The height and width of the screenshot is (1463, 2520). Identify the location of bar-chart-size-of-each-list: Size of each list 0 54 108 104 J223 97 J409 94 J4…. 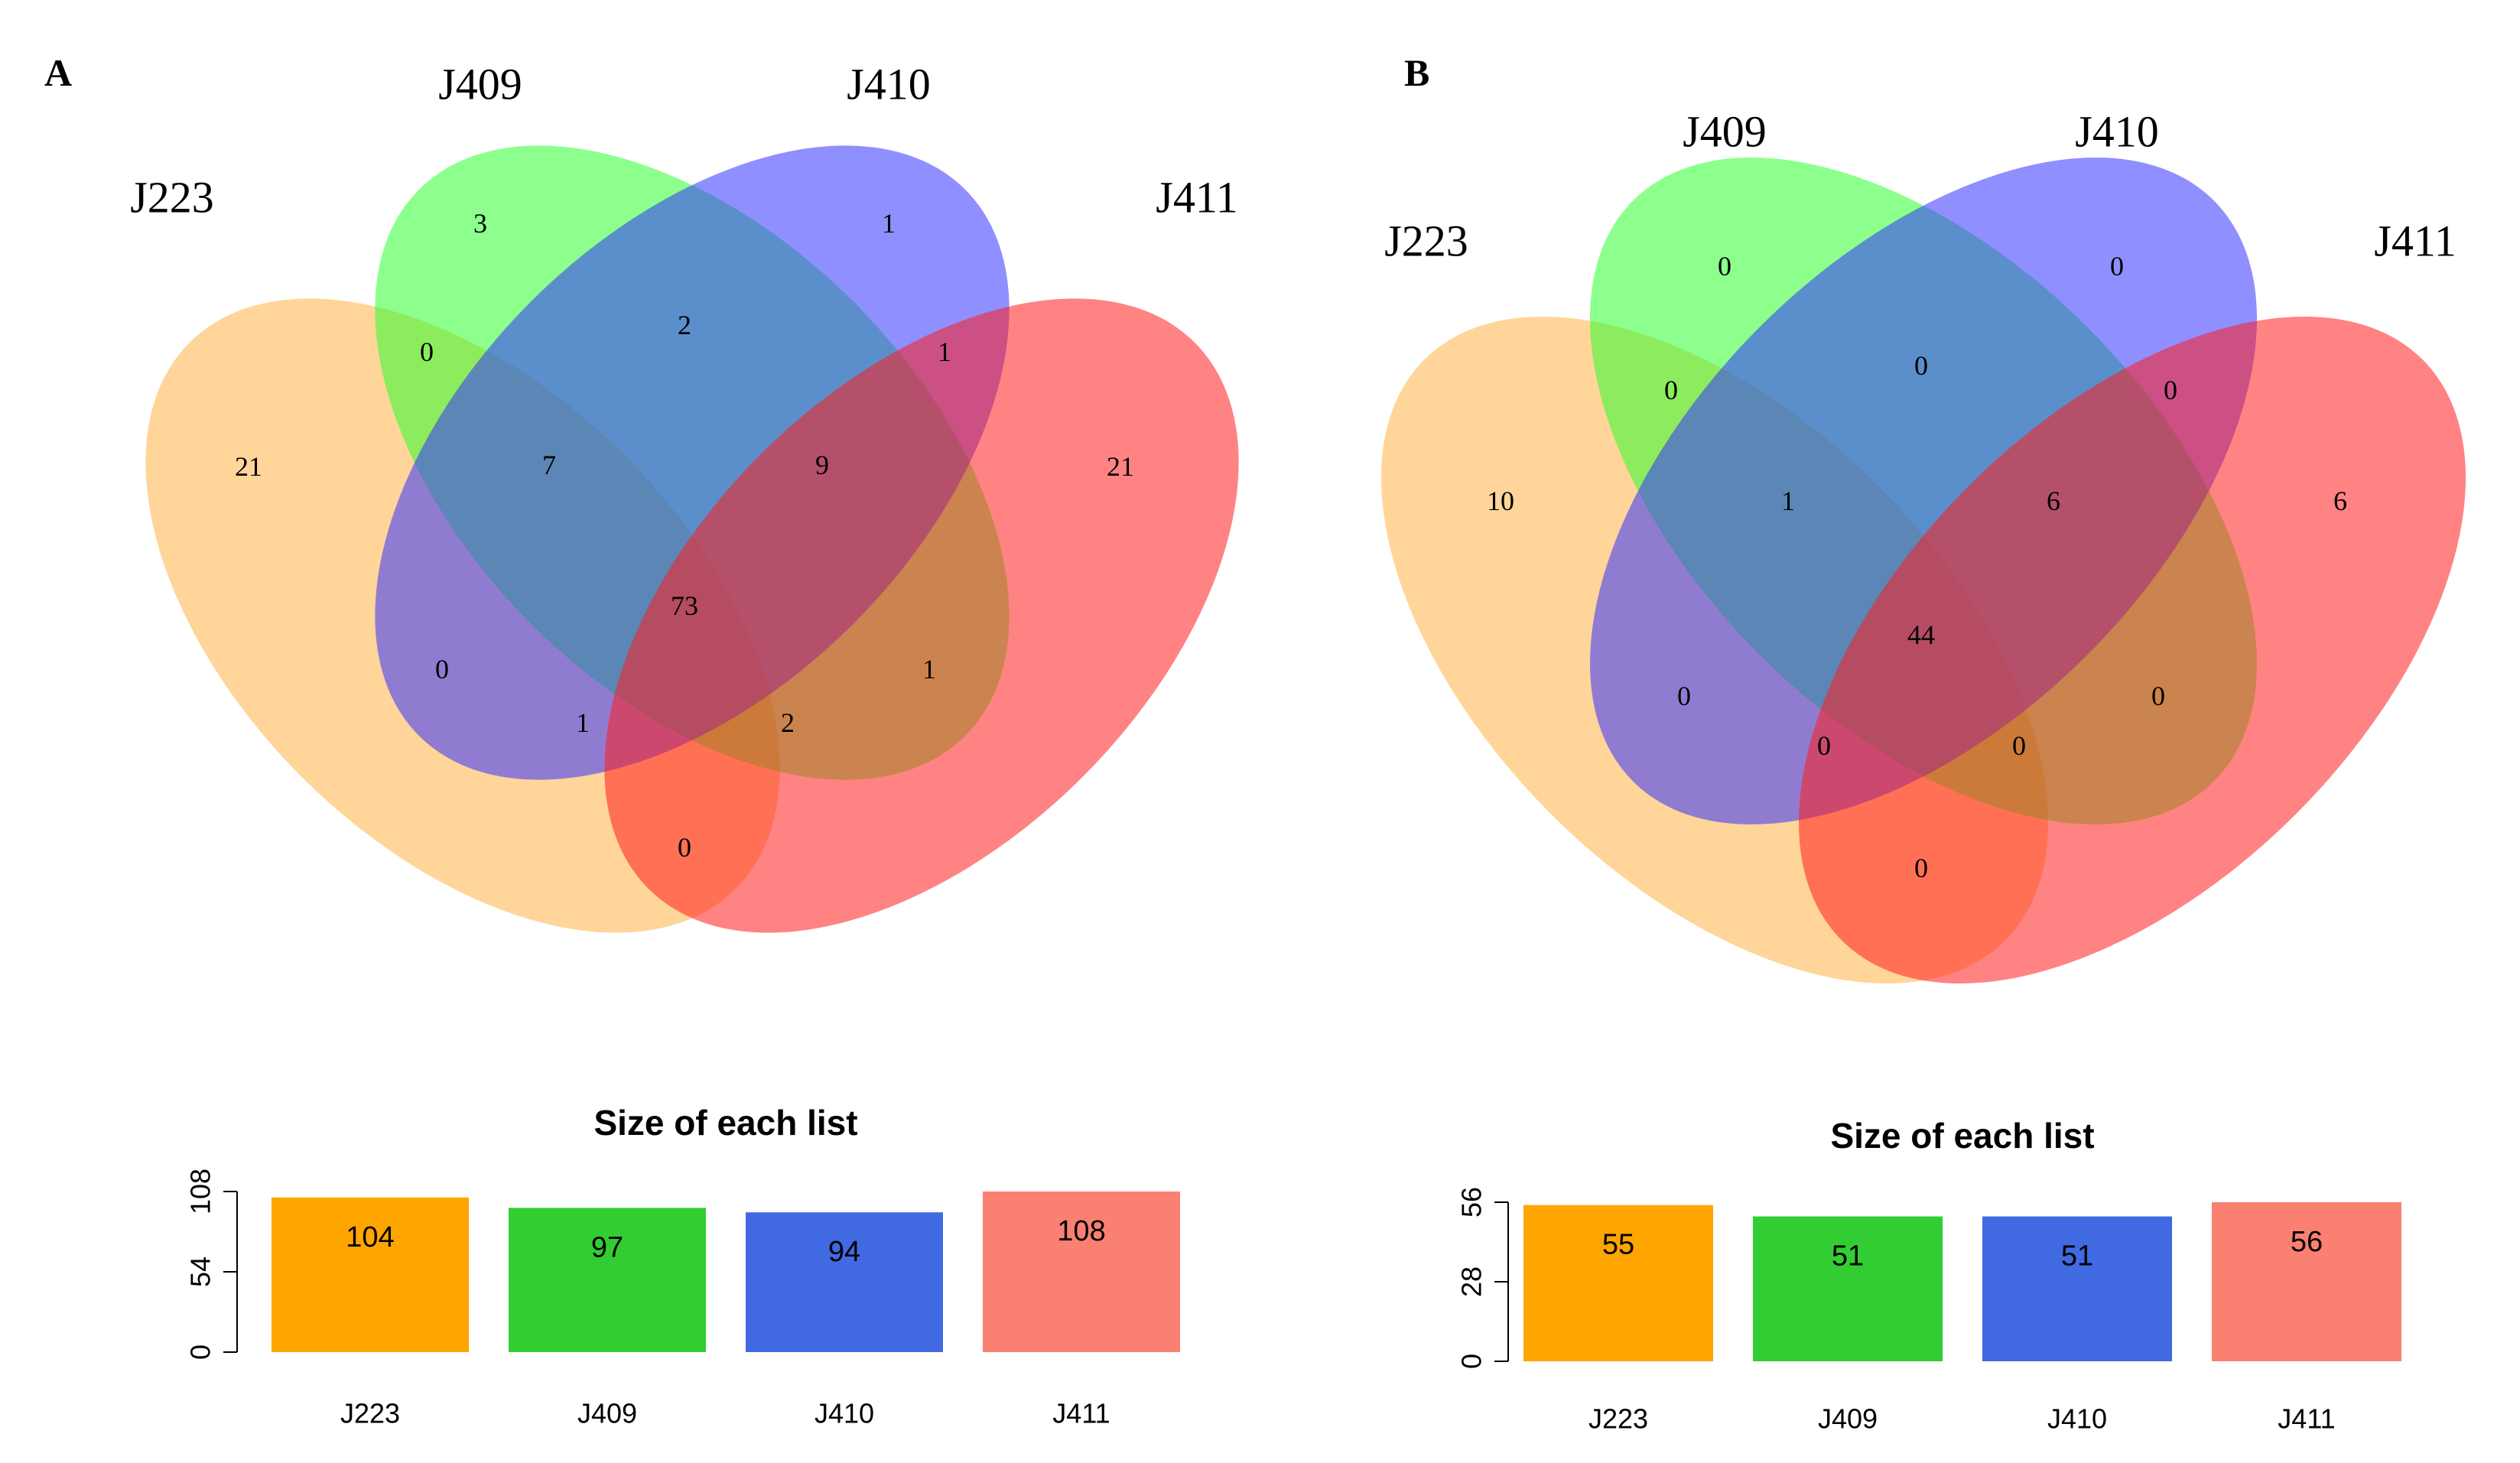
(683, 1266).